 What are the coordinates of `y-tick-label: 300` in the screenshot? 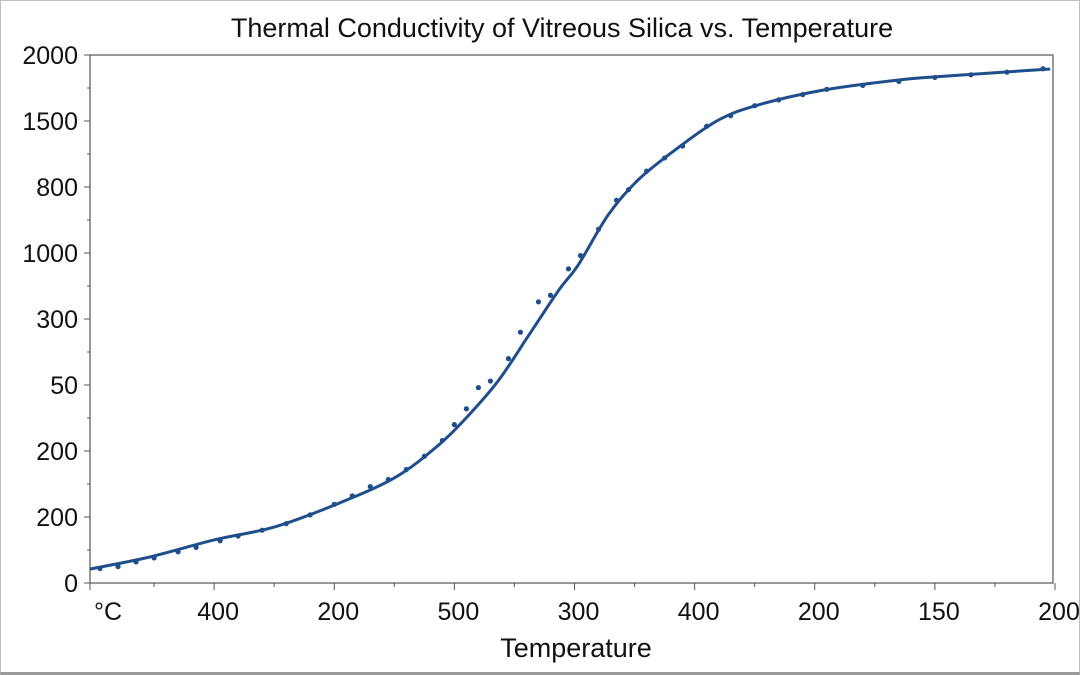 It's located at (57, 320).